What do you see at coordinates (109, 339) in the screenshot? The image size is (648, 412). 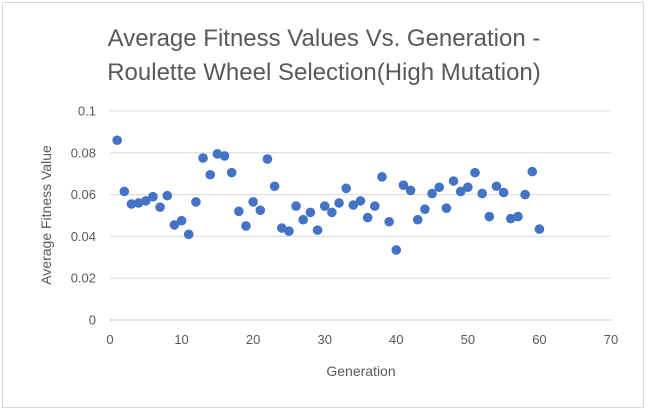 I see `x-tick-label: 0` at bounding box center [109, 339].